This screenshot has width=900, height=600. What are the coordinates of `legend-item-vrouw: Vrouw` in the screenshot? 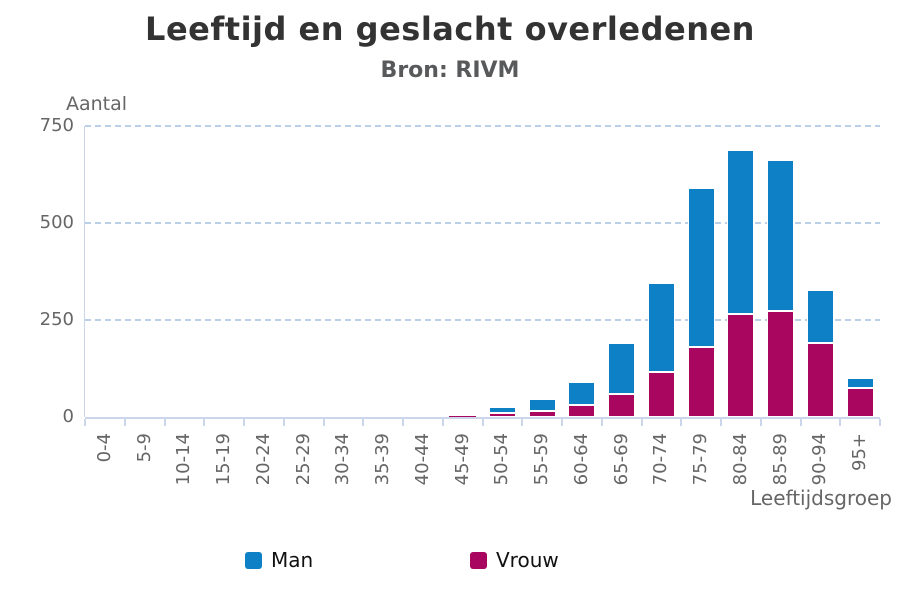 It's located at (514, 560).